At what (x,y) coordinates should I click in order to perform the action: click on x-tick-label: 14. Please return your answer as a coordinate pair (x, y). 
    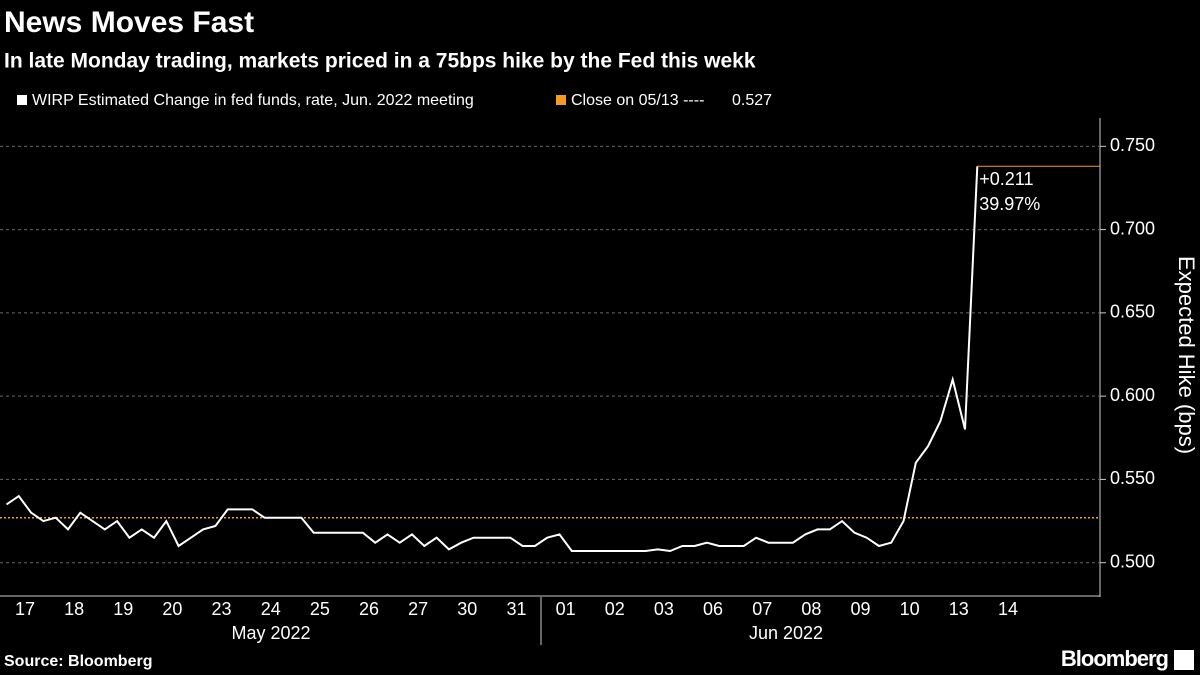
    Looking at the image, I should click on (1008, 609).